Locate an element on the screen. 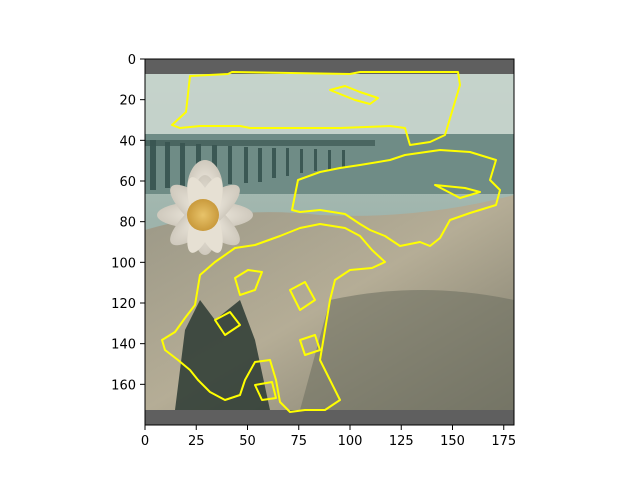 The width and height of the screenshot is (640, 480). x-tick-label: 50 is located at coordinates (247, 441).